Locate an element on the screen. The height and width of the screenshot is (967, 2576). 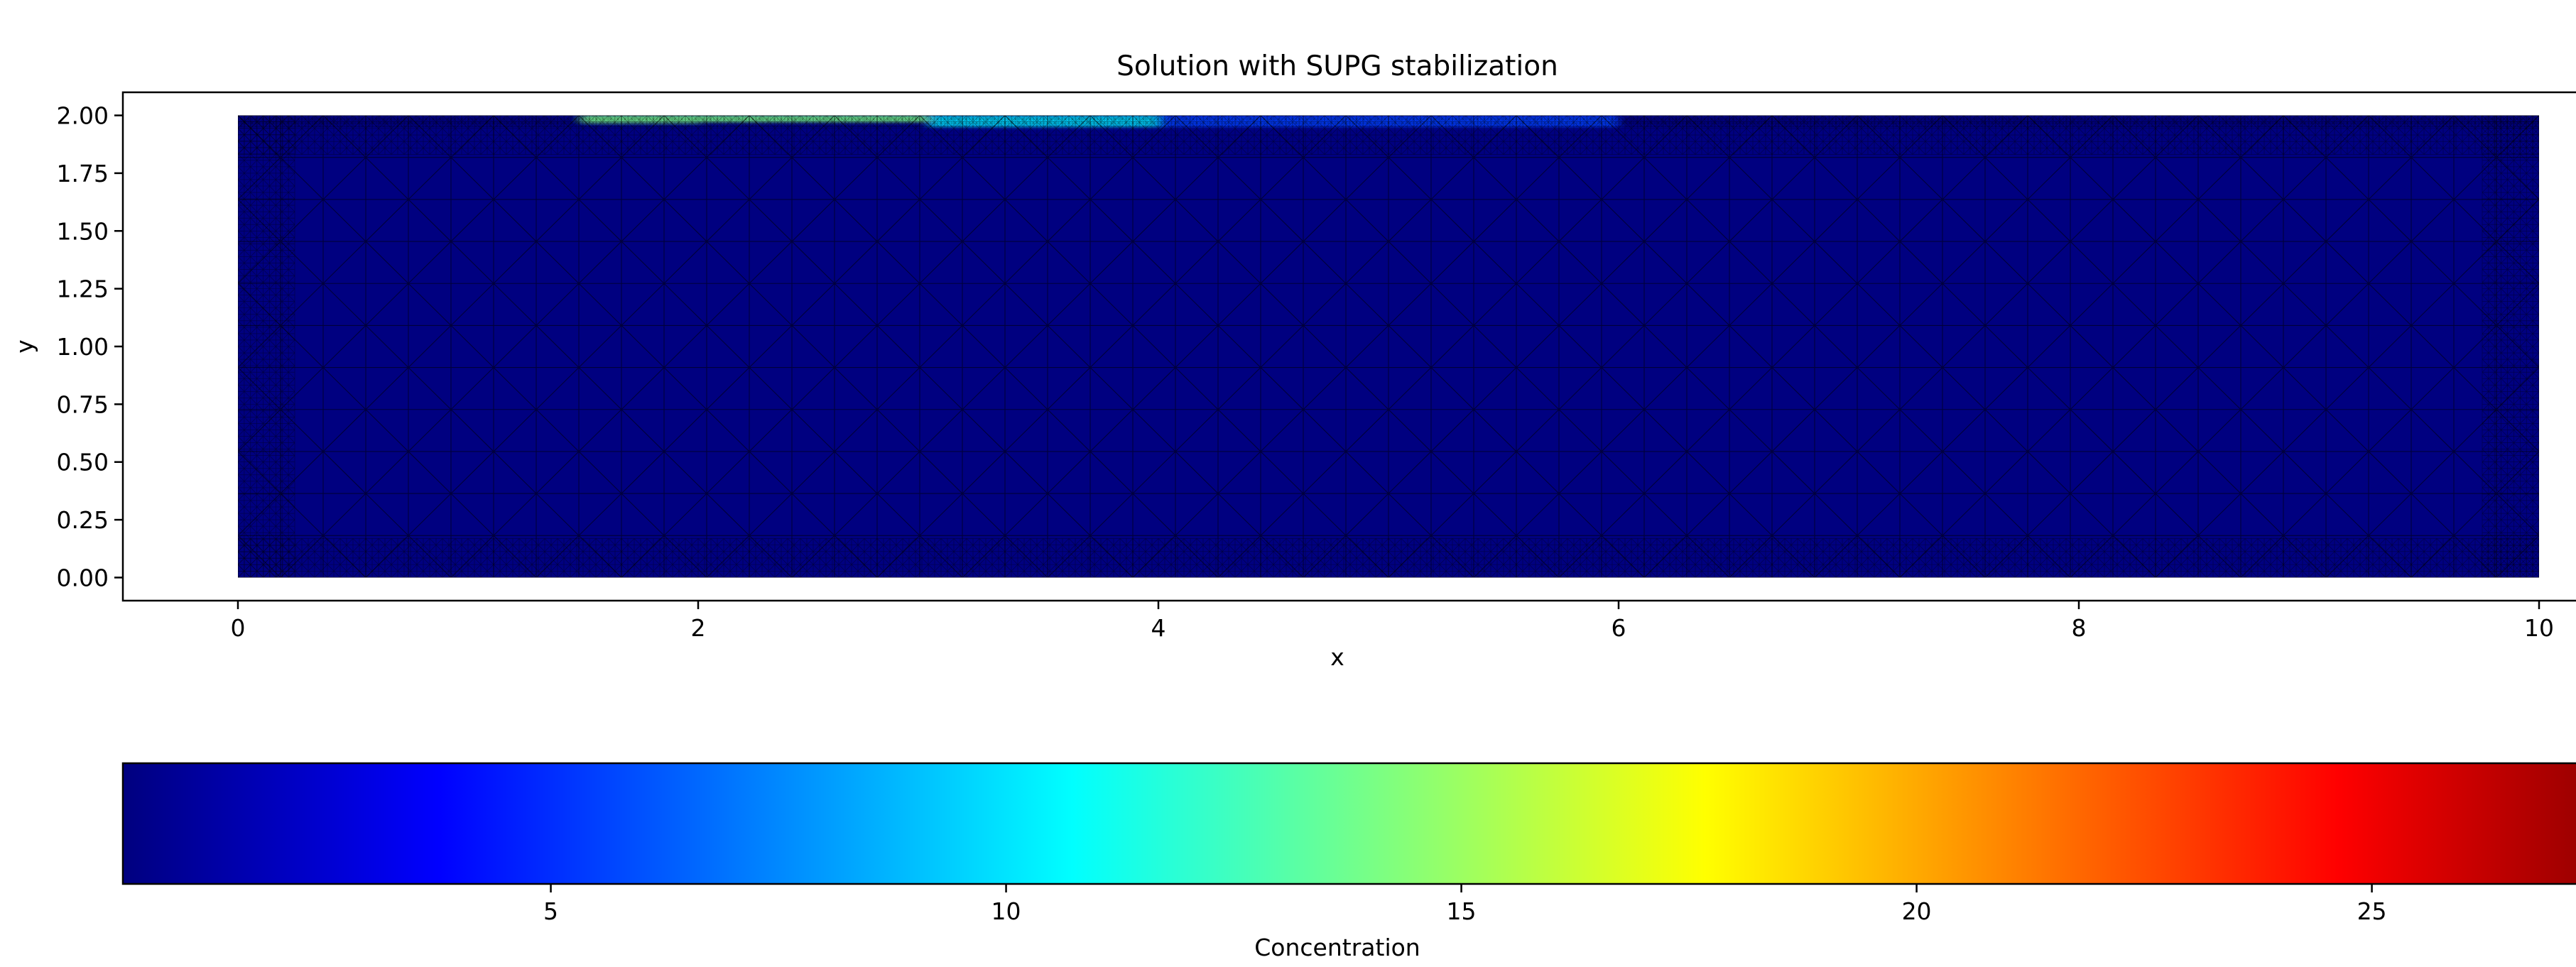
colorbar-tick-label: 20 is located at coordinates (1917, 911).